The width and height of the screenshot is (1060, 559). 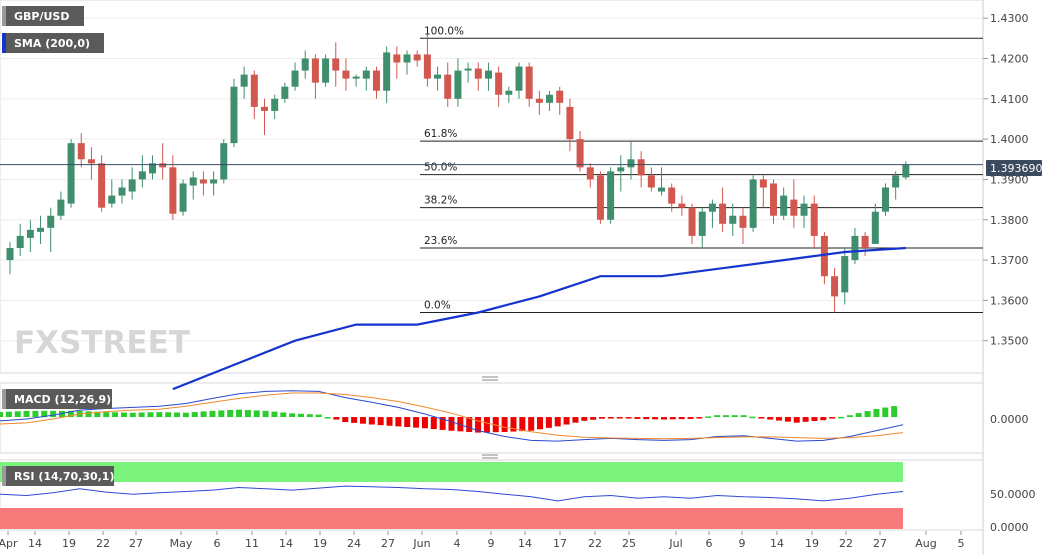 I want to click on pair-label: GBP/USD, so click(x=43, y=16).